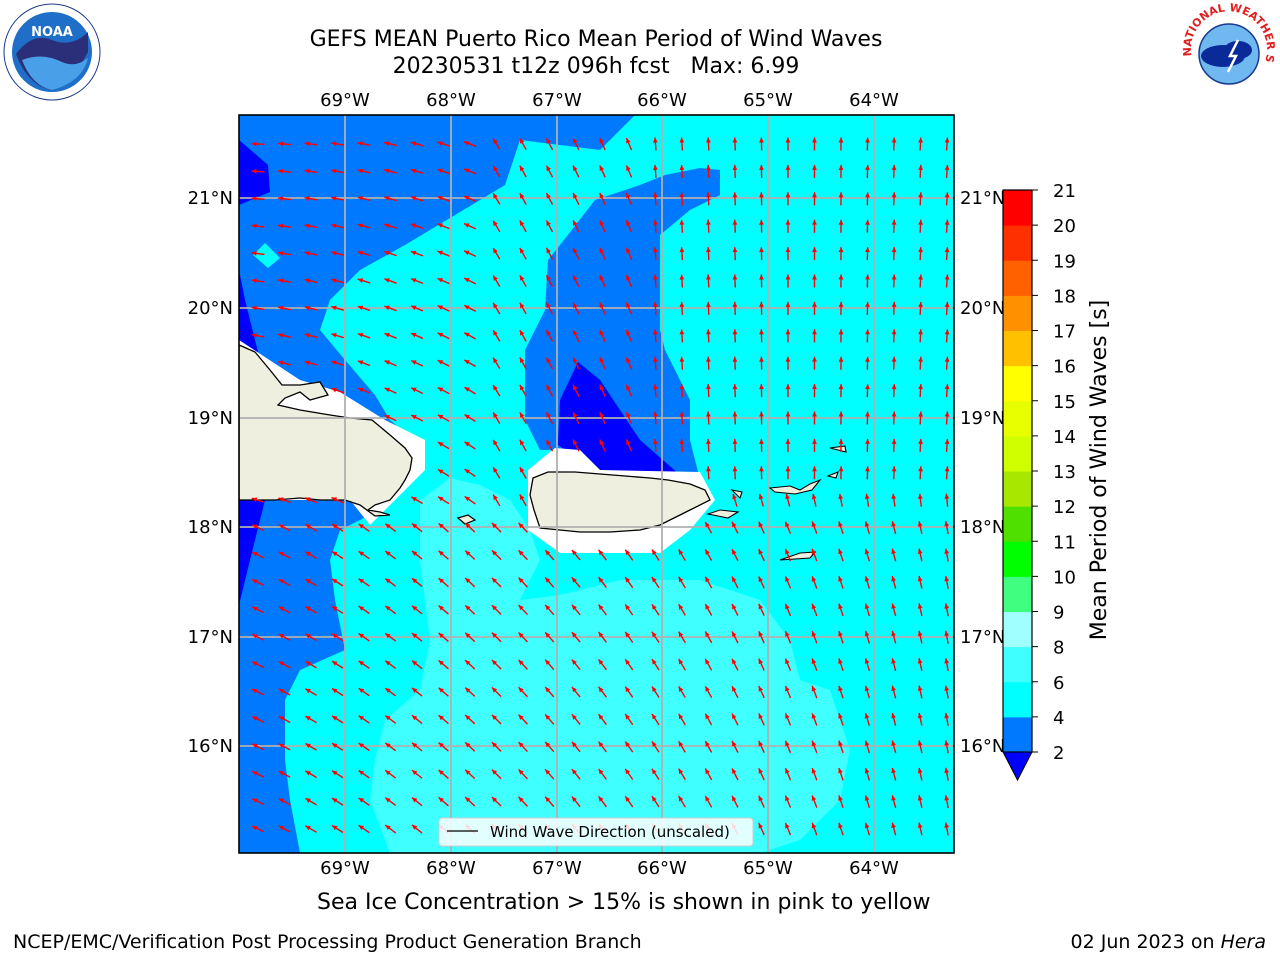  Describe the element at coordinates (1058, 753) in the screenshot. I see `colorbar-tick-label: 2` at that location.